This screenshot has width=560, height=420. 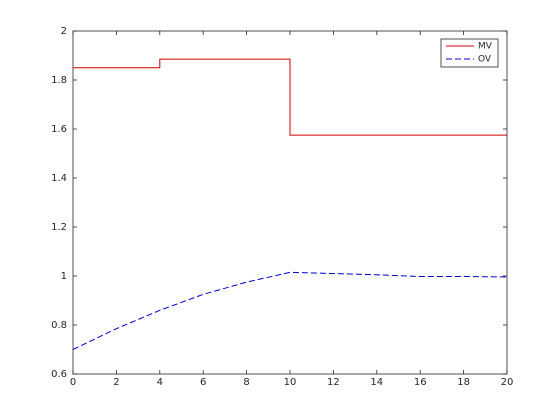 What do you see at coordinates (116, 382) in the screenshot?
I see `x-tick-label: 2` at bounding box center [116, 382].